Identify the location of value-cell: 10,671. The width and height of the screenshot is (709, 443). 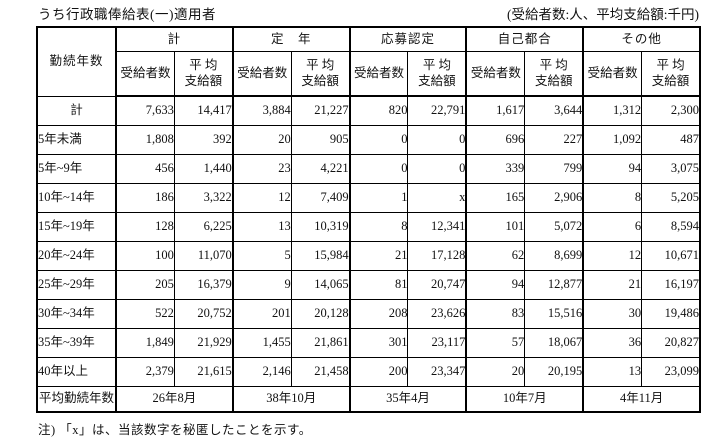
(671, 256).